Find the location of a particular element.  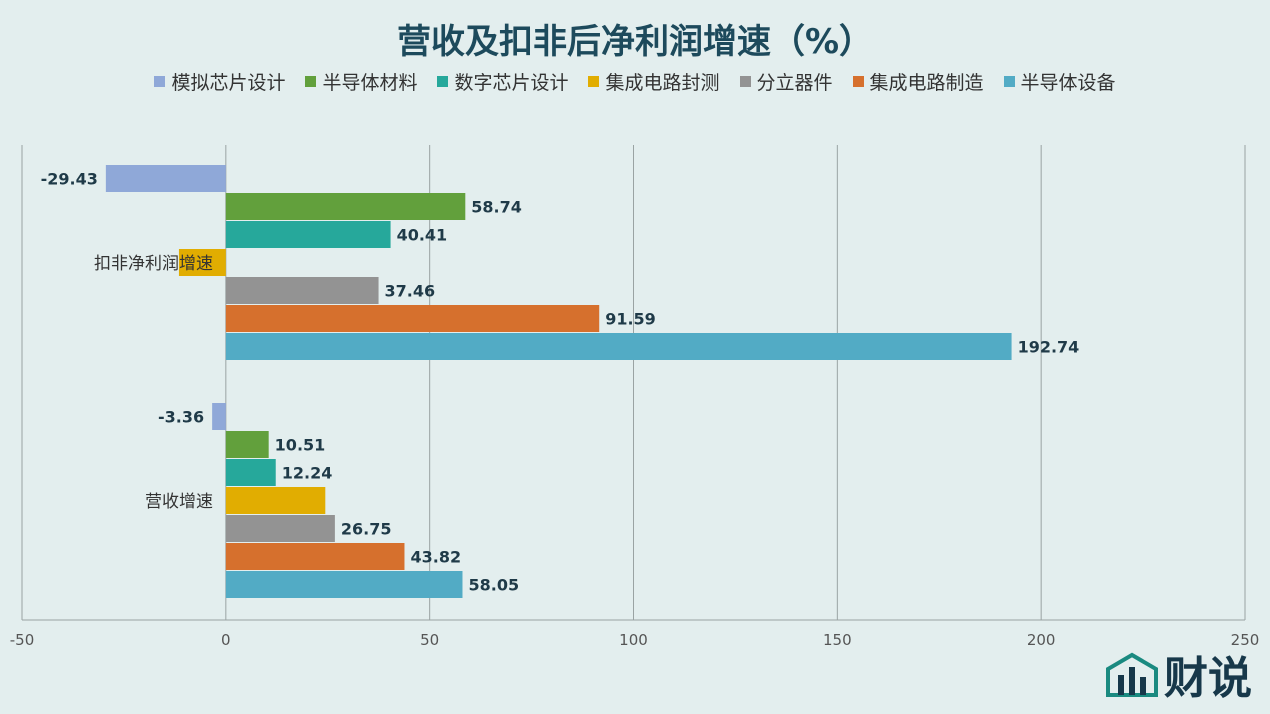

data-label: 58.74 is located at coordinates (496, 207).